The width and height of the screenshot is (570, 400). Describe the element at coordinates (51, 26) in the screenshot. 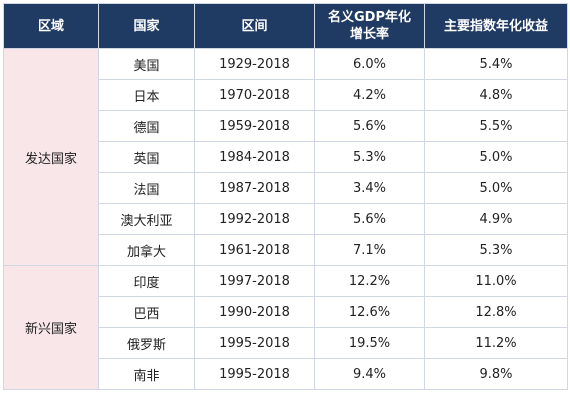

I see `header-region: 区域` at that location.